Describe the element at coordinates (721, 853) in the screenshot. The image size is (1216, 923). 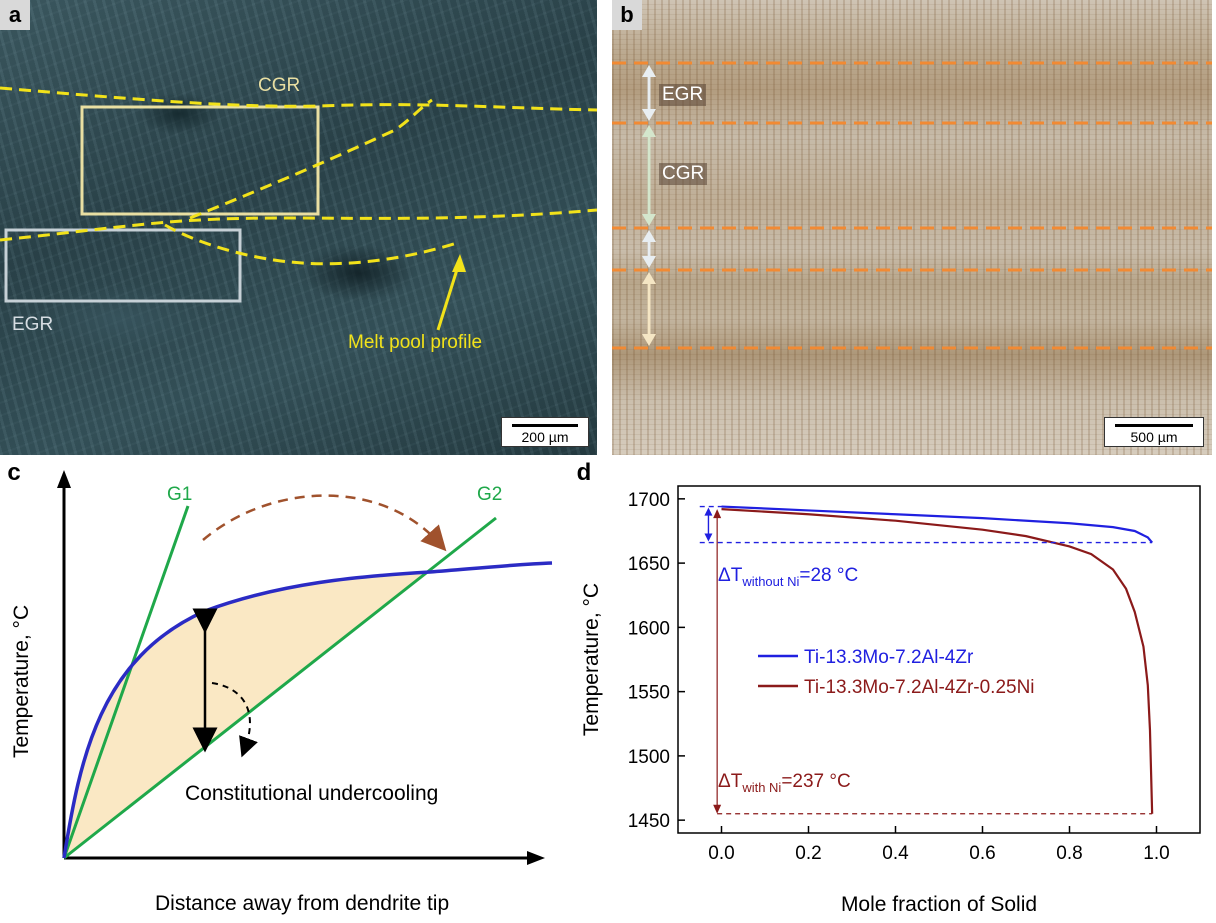
I see `x-tick-label: 0.0` at that location.